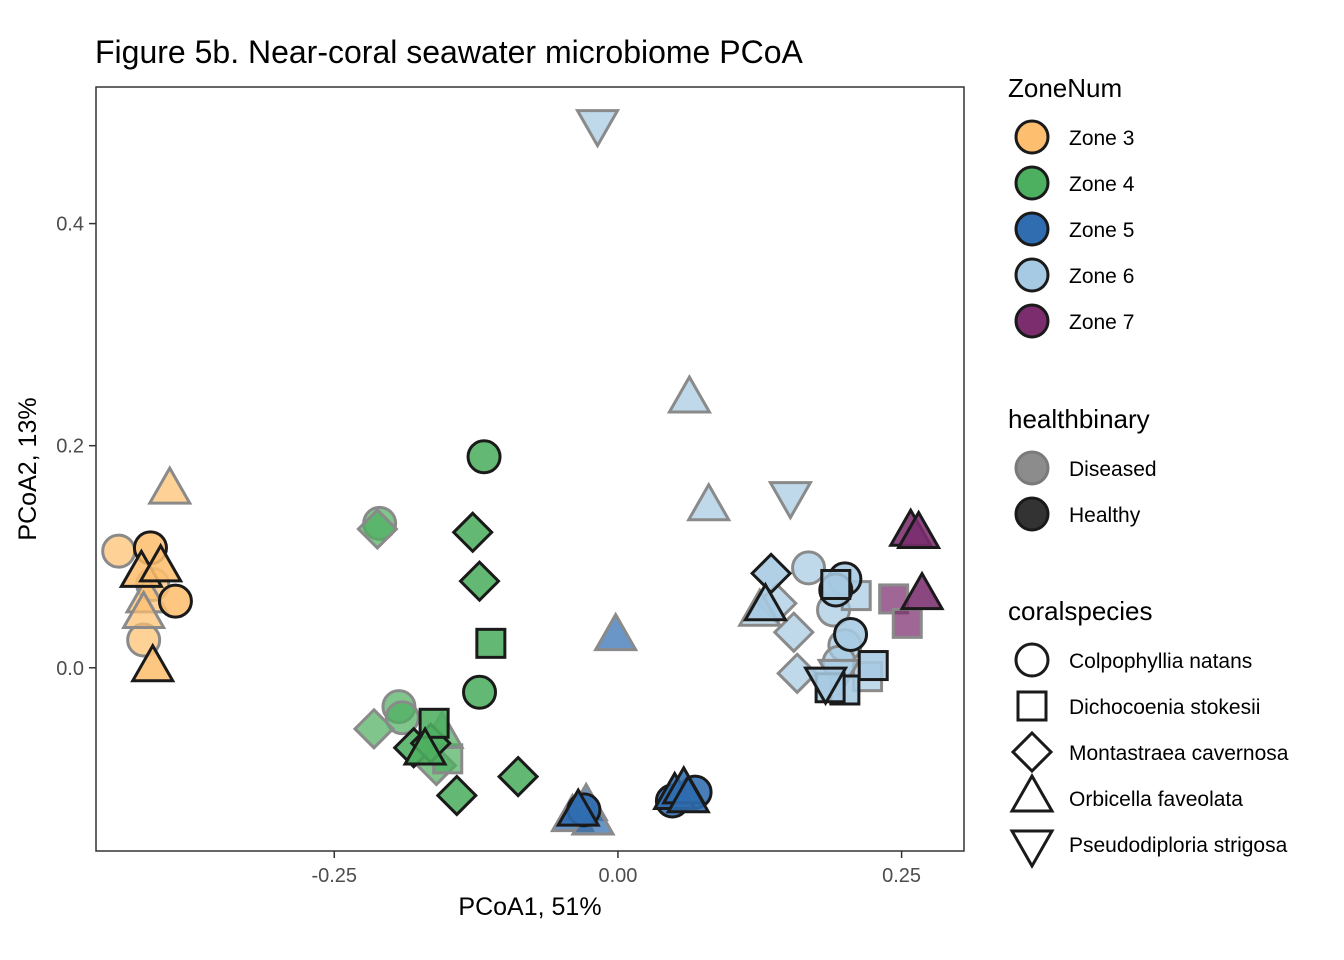 This screenshot has height=960, width=1344. Describe the element at coordinates (1156, 799) in the screenshot. I see `legend-label: Orbicella faveolata` at that location.